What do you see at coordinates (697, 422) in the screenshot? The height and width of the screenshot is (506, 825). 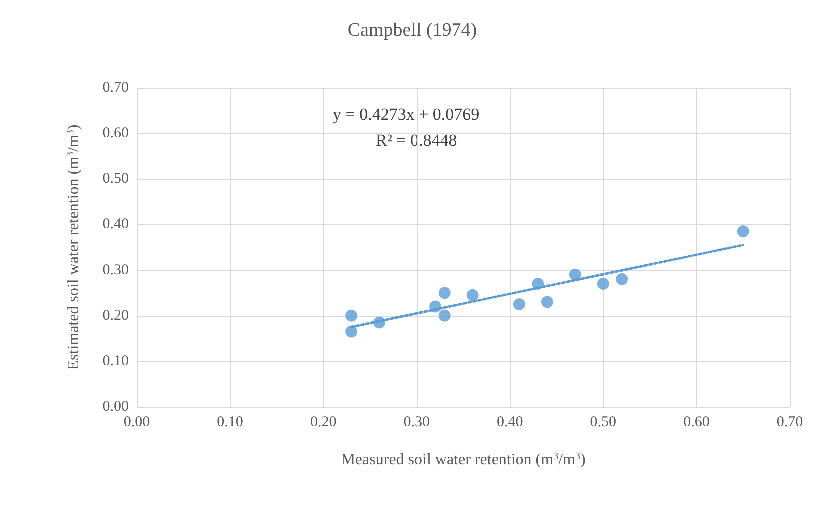 I see `x-tick-label: 0.60` at bounding box center [697, 422].